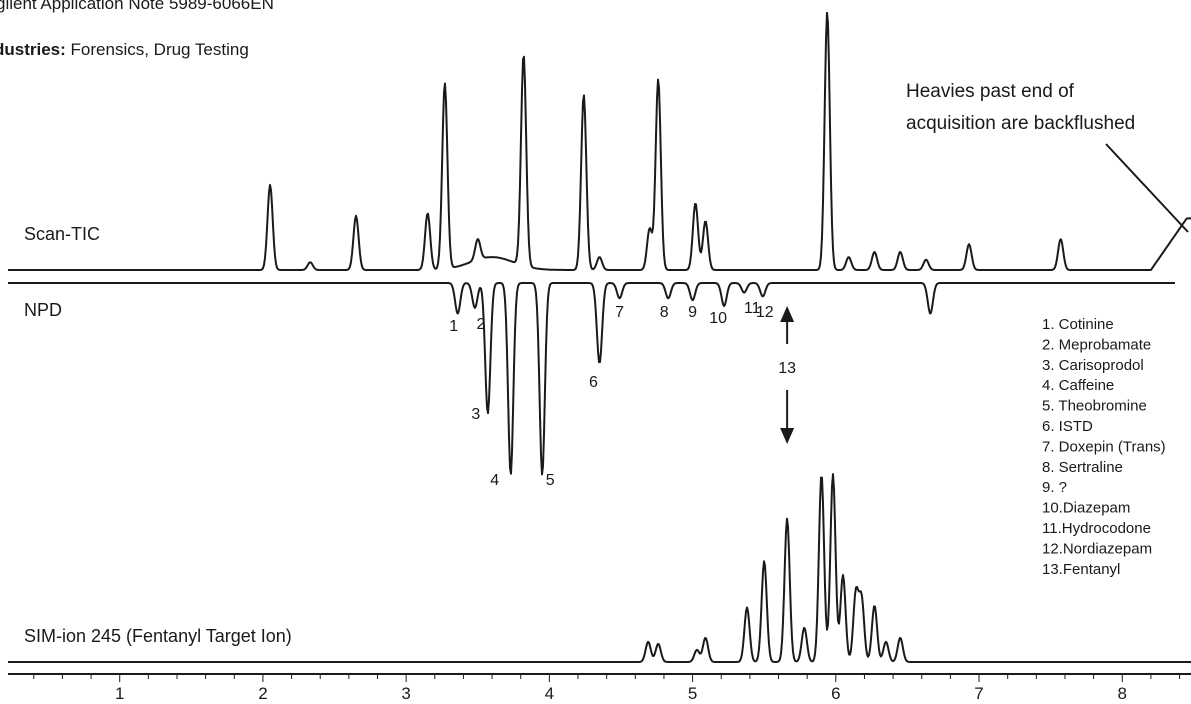 The image size is (1191, 704). What do you see at coordinates (1082, 467) in the screenshot?
I see `legend-item: 8. Sertraline` at bounding box center [1082, 467].